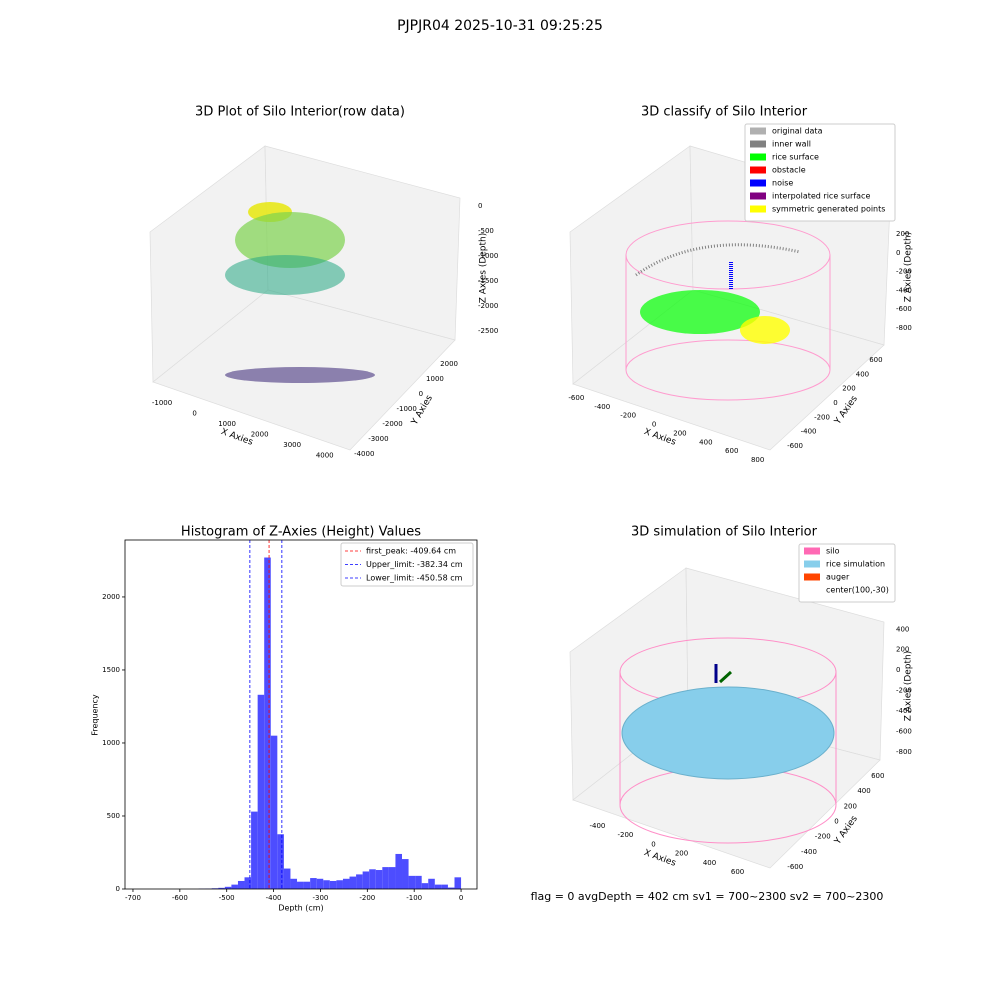 This screenshot has width=1000, height=1000. What do you see at coordinates (301, 714) in the screenshot?
I see `plot-frame` at bounding box center [301, 714].